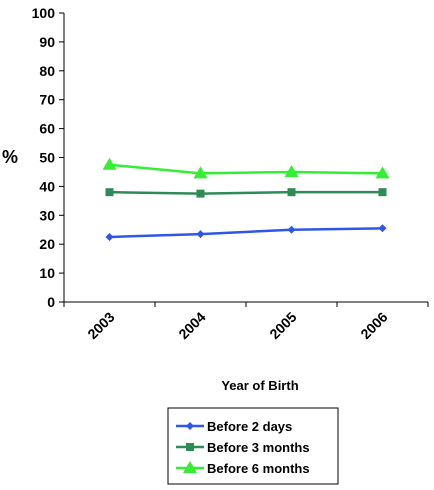 Image resolution: width=434 pixels, height=490 pixels. I want to click on legend-label: Before 6 months, so click(258, 468).